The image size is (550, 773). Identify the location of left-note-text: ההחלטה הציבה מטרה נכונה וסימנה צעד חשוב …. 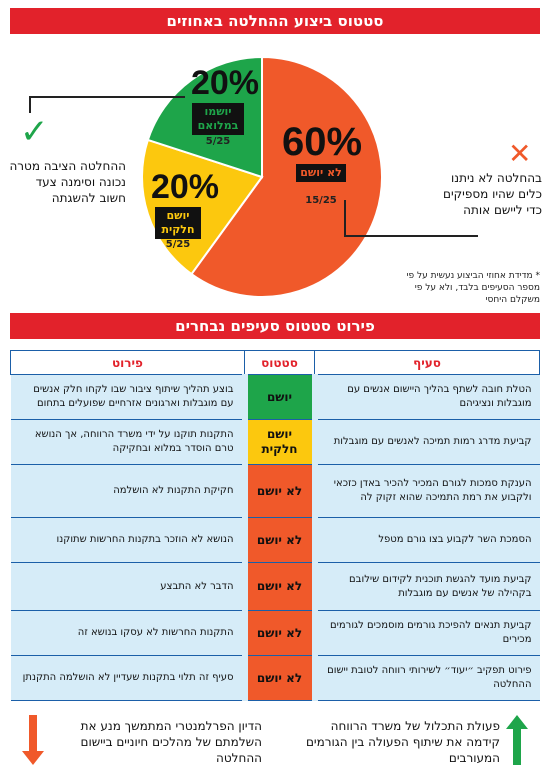
(67, 182).